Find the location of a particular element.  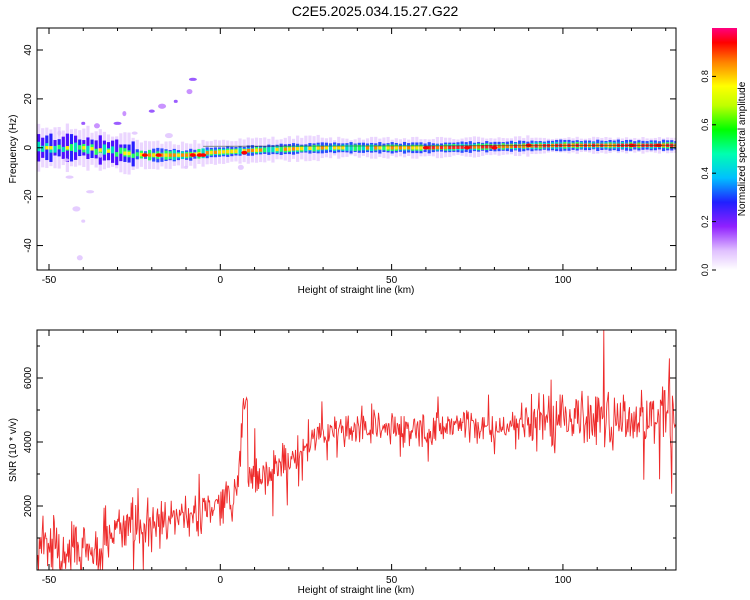

spectrogram-ridge-line is located at coordinates (439, 145).